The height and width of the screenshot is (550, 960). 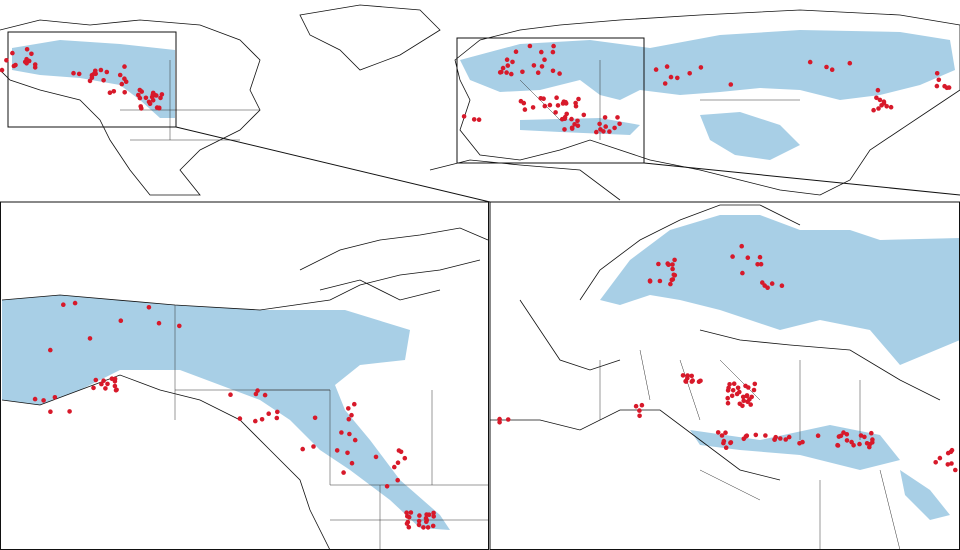 I want to click on inset-box-europe, so click(x=550, y=100).